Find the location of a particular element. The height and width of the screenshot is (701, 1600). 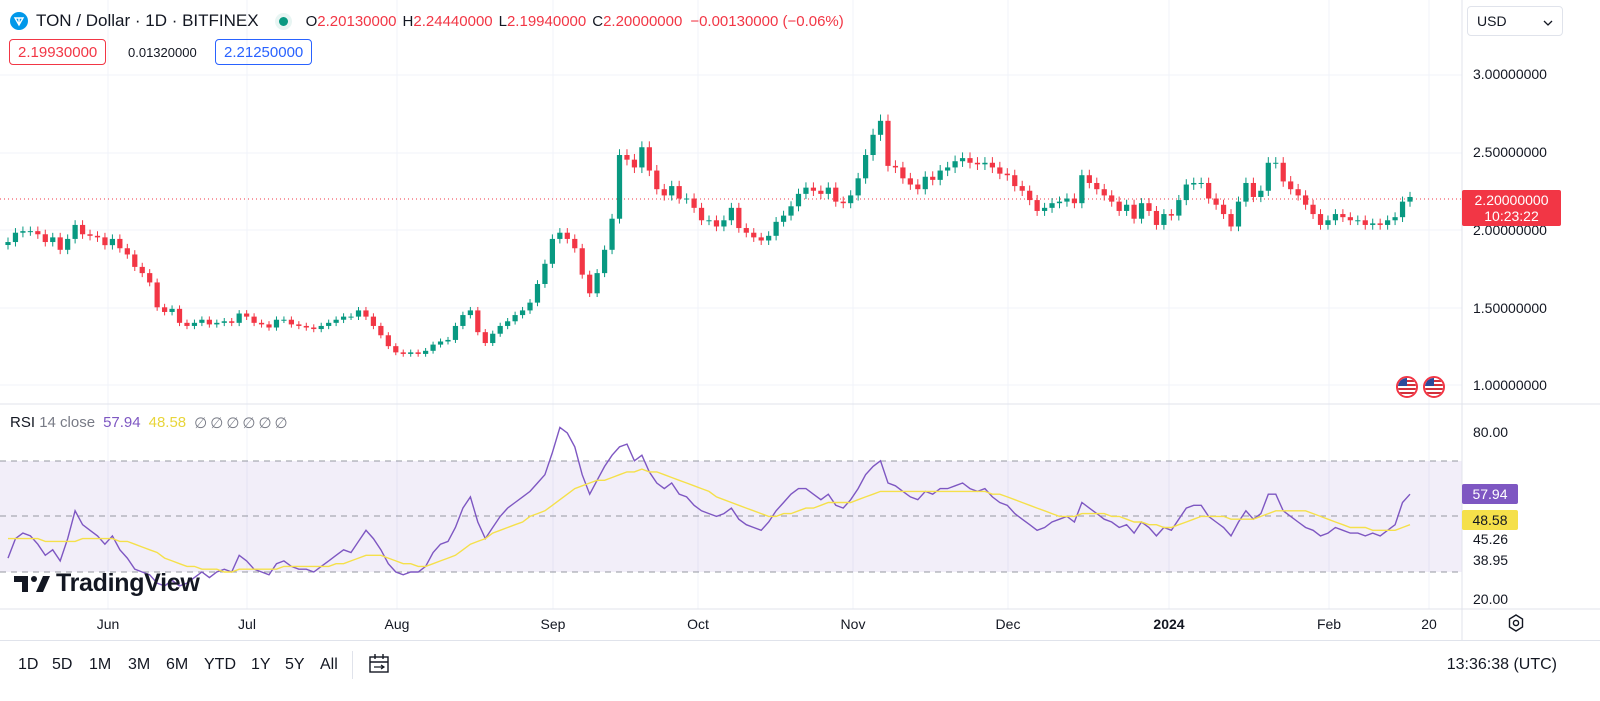

symbol-title: TON / Dollar · 1D · BITFINEX is located at coordinates (147, 20).